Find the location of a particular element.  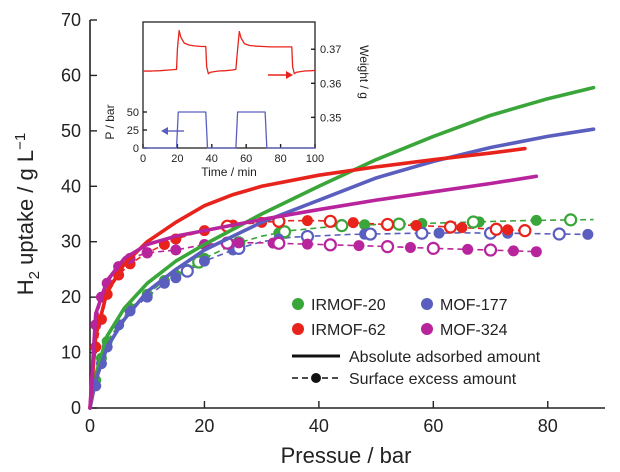

legend-label-mof-324: MOF-324 is located at coordinates (474, 330).